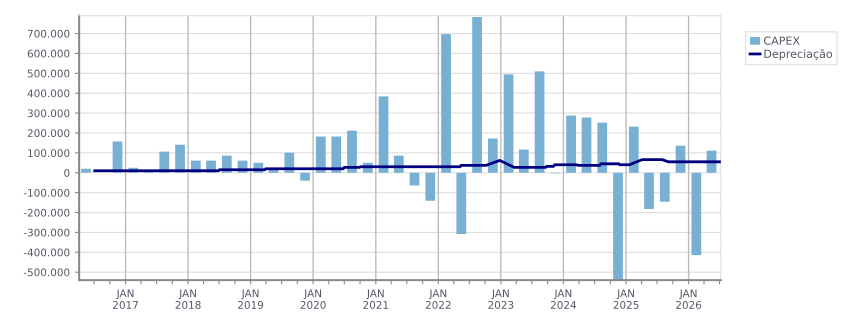  What do you see at coordinates (313, 299) in the screenshot?
I see `x-tick-label: JAN 2020` at bounding box center [313, 299].